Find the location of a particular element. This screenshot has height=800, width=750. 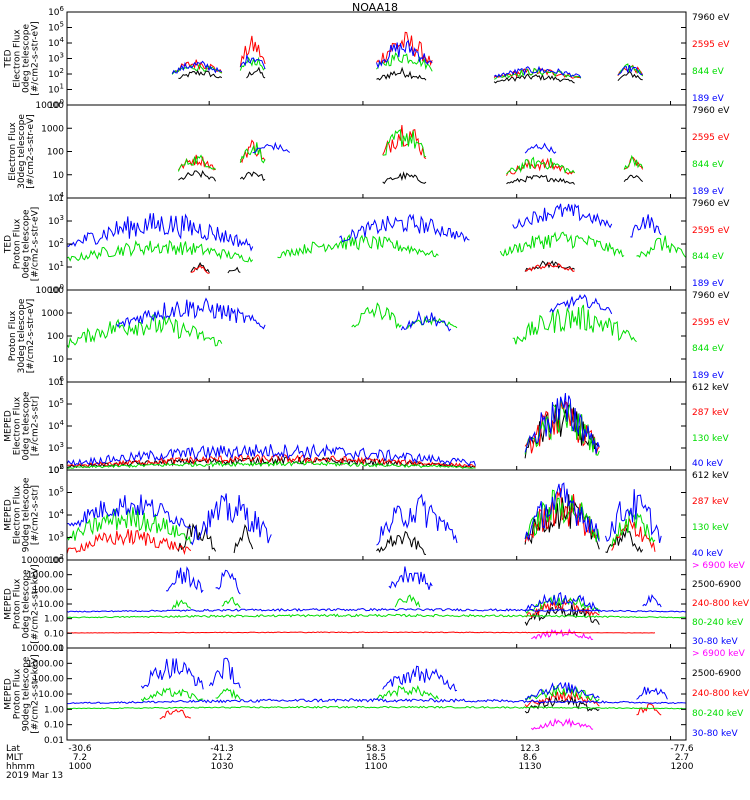

ylabel-p1-1: 30deg telescope is located at coordinates (22, 151).